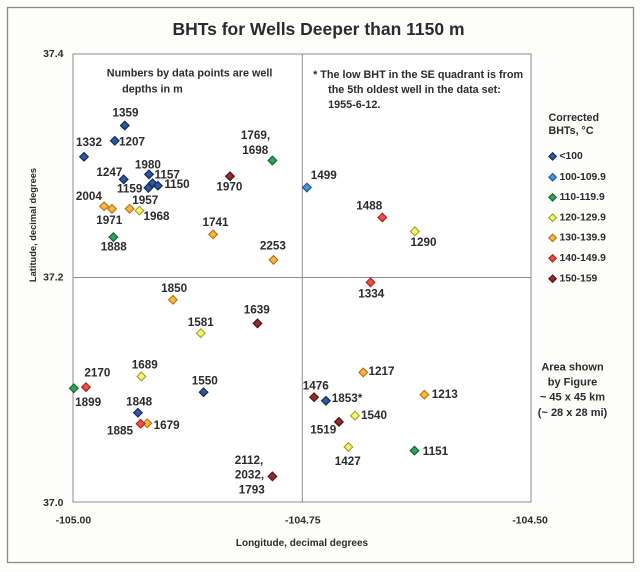  What do you see at coordinates (324, 175) in the screenshot?
I see `svg-text: 1499` at bounding box center [324, 175].